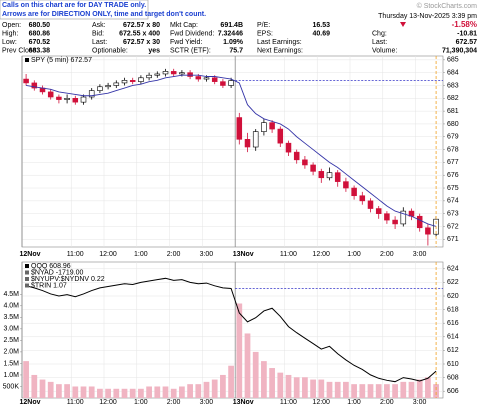 The height and width of the screenshot is (406, 480). What do you see at coordinates (186, 42) in the screenshot?
I see `quote-label: Fwd Yield:` at bounding box center [186, 42].